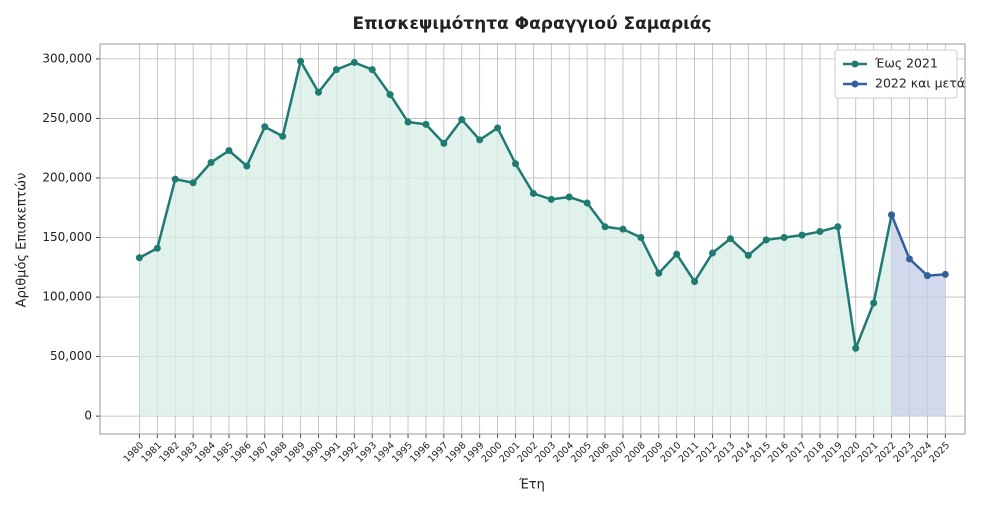  What do you see at coordinates (71, 356) in the screenshot?
I see `y-tick-label: 50,000` at bounding box center [71, 356].